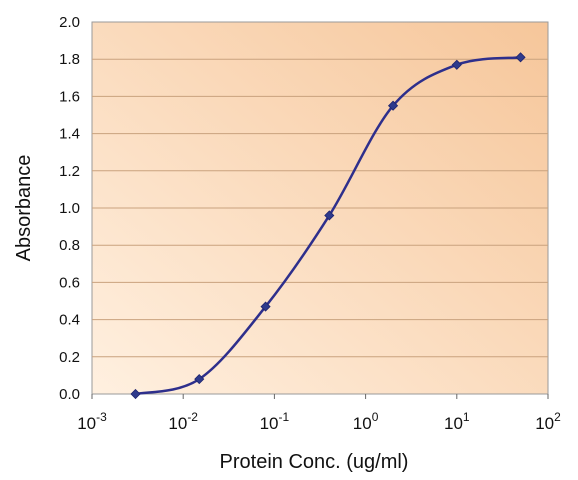 Image resolution: width=578 pixels, height=480 pixels. I want to click on y-tick-label: 0.6, so click(69, 282).